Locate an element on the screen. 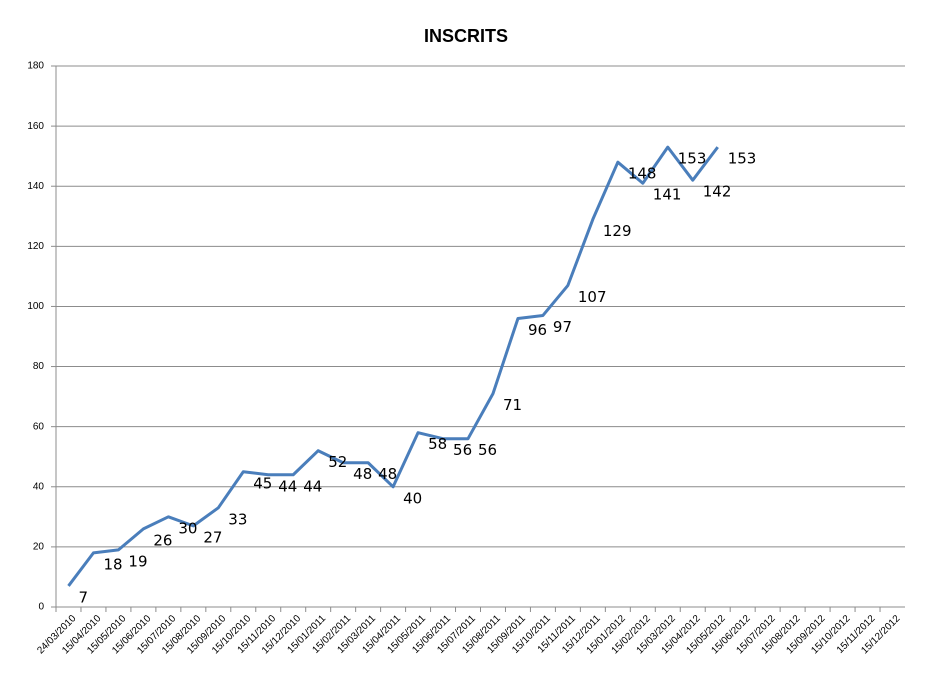 Image resolution: width=933 pixels, height=700 pixels. y-tick-label: 40 is located at coordinates (39, 486).